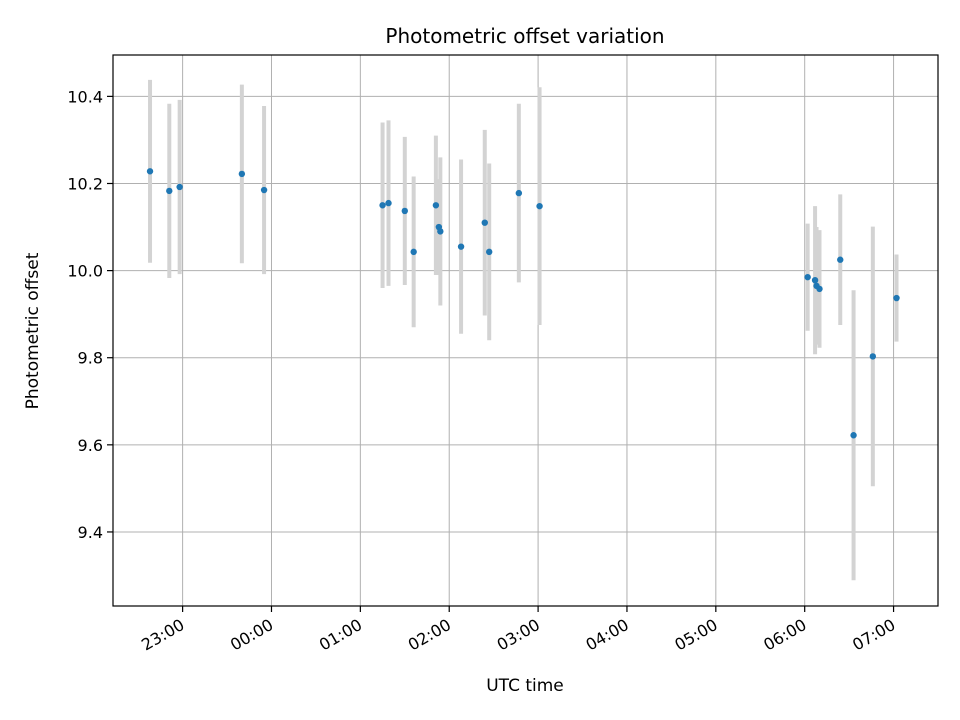  I want to click on x-axis-title: UTC time, so click(525, 686).